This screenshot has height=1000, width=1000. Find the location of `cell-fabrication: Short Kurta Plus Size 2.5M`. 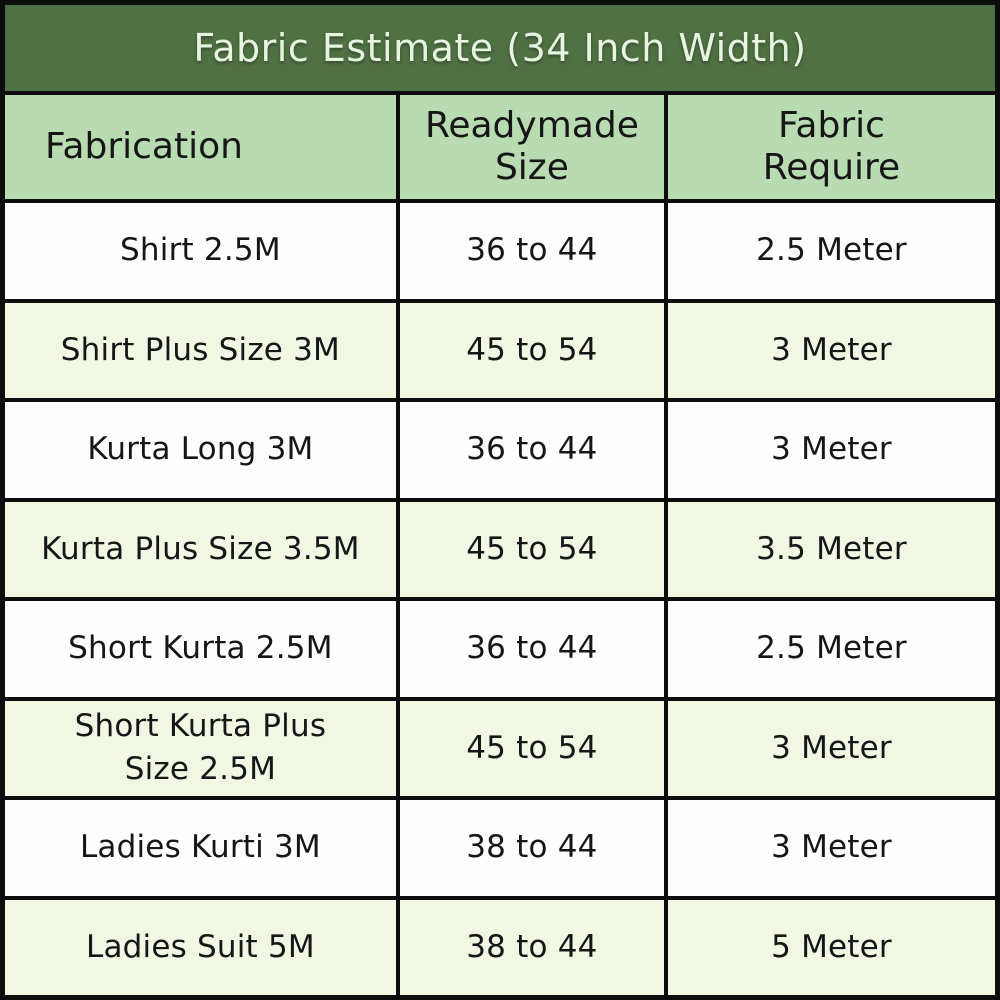

cell-fabrication: Short Kurta Plus Size 2.5M is located at coordinates (200, 748).